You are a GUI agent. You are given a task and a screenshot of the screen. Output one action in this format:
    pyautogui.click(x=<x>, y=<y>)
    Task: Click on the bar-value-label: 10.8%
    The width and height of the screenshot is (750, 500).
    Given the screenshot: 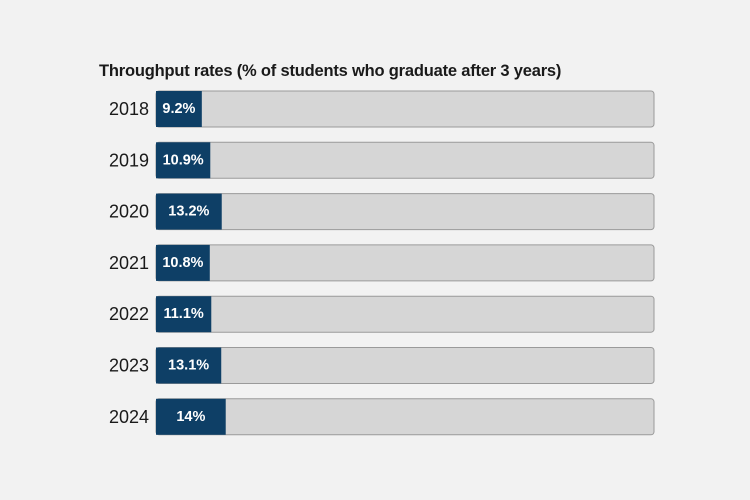 What is the action you would take?
    pyautogui.click(x=182, y=263)
    